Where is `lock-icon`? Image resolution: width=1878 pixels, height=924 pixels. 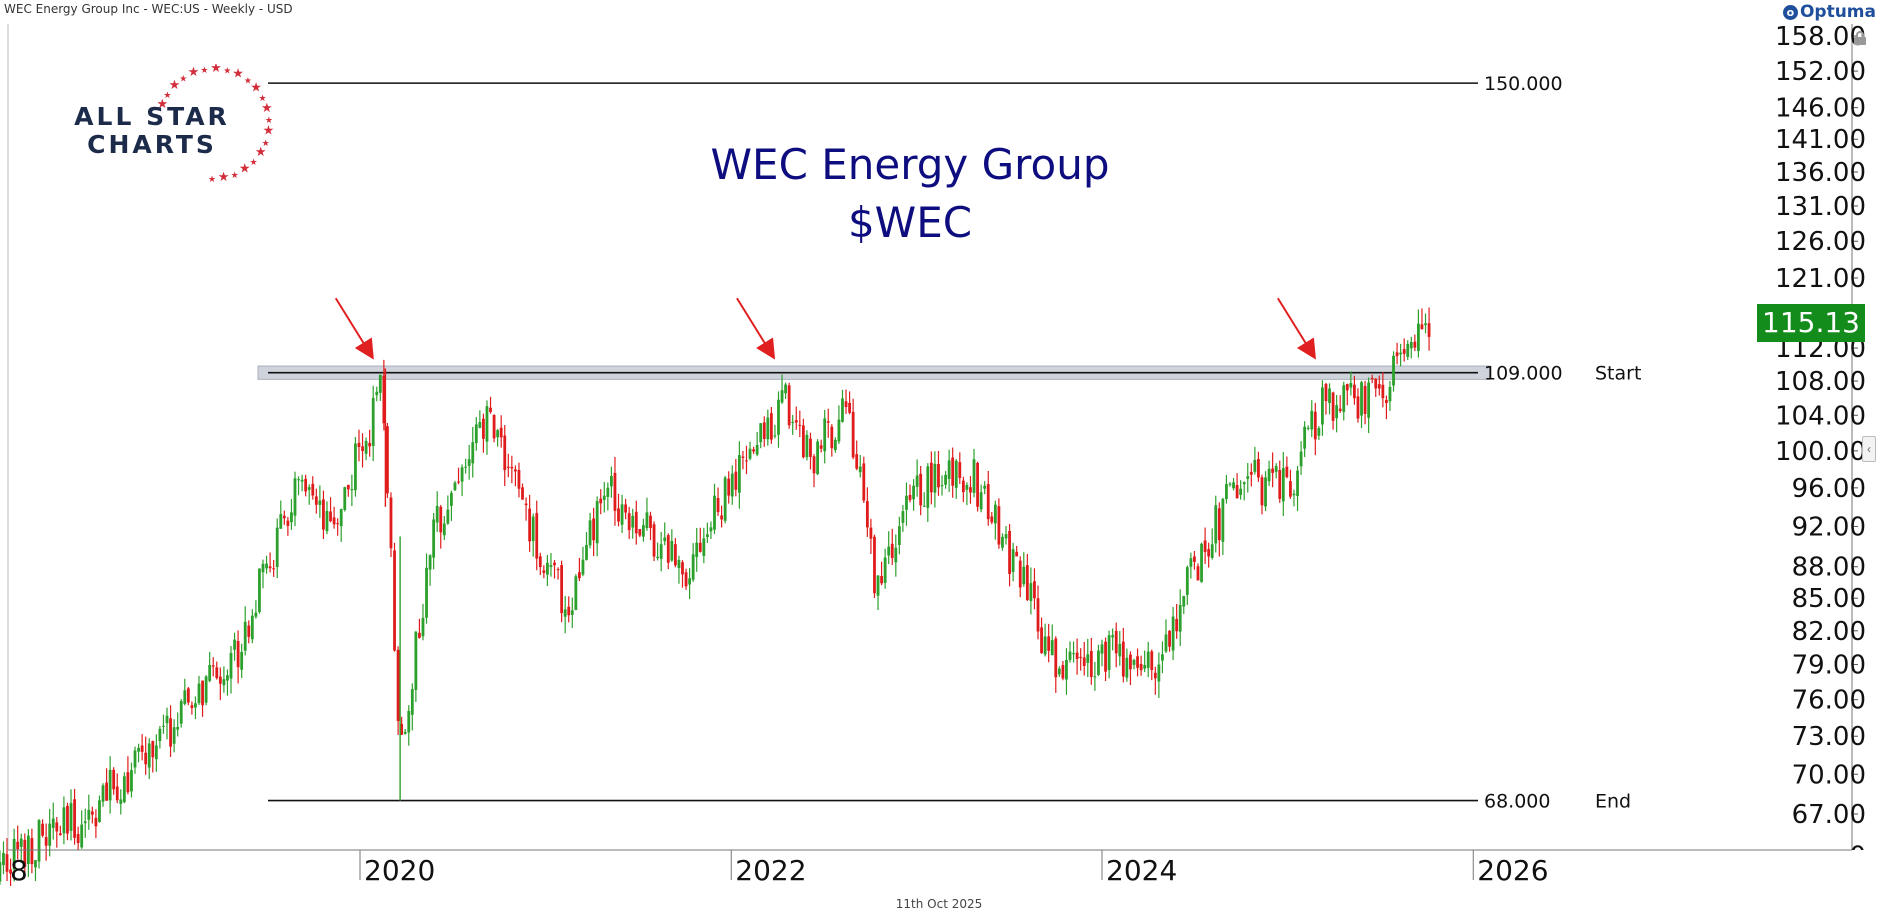
lock-icon is located at coordinates (1860, 38).